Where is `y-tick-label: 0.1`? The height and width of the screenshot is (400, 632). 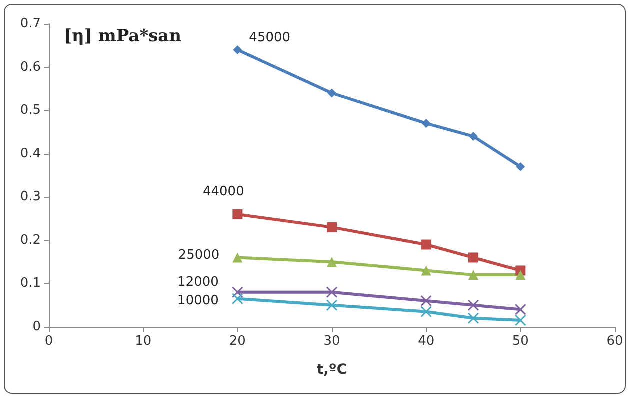 y-tick-label: 0.1 is located at coordinates (30, 284).